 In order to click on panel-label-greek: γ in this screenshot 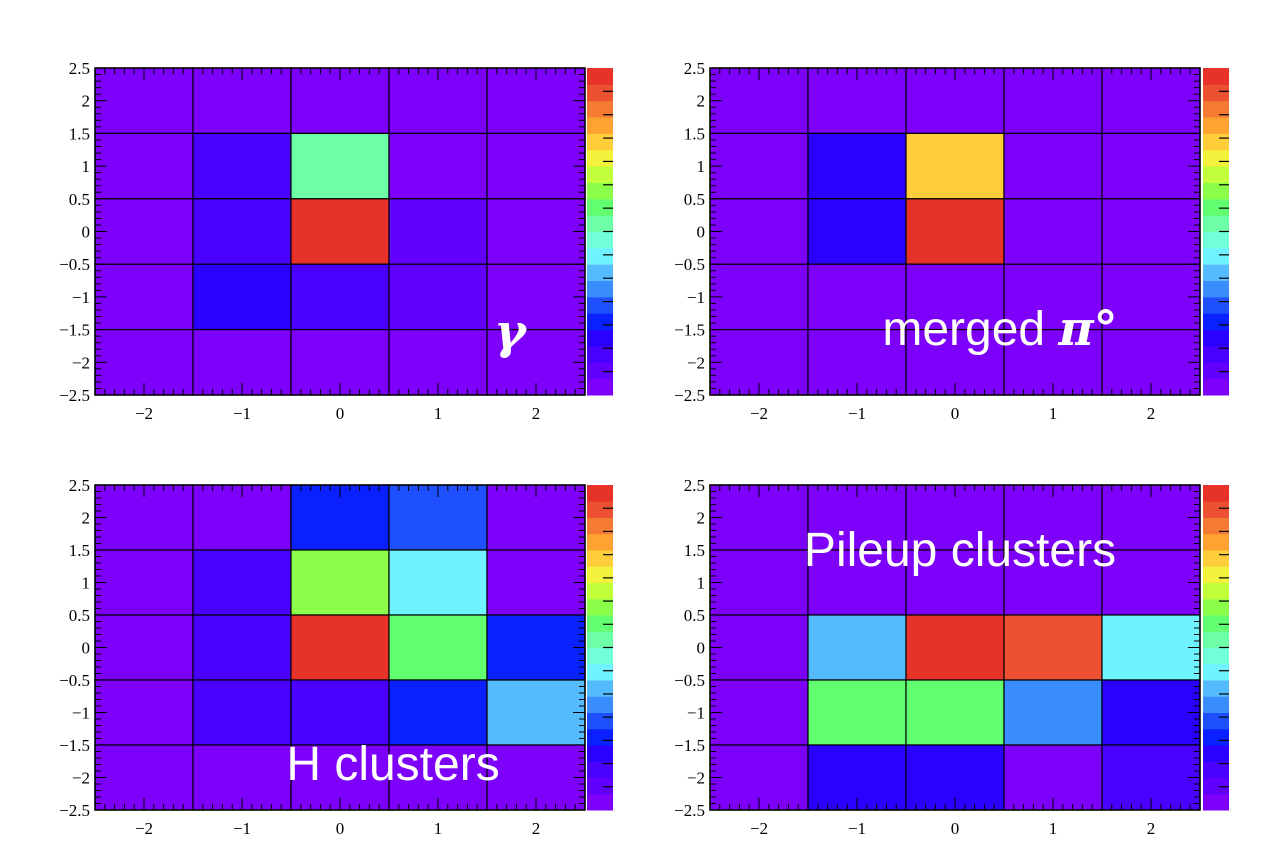, I will do `click(511, 332)`.